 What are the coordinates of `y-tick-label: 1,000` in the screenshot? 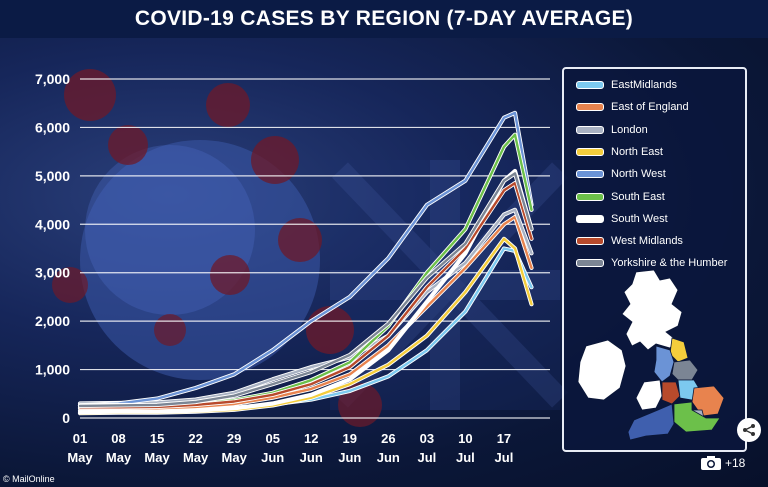 It's located at (52, 370).